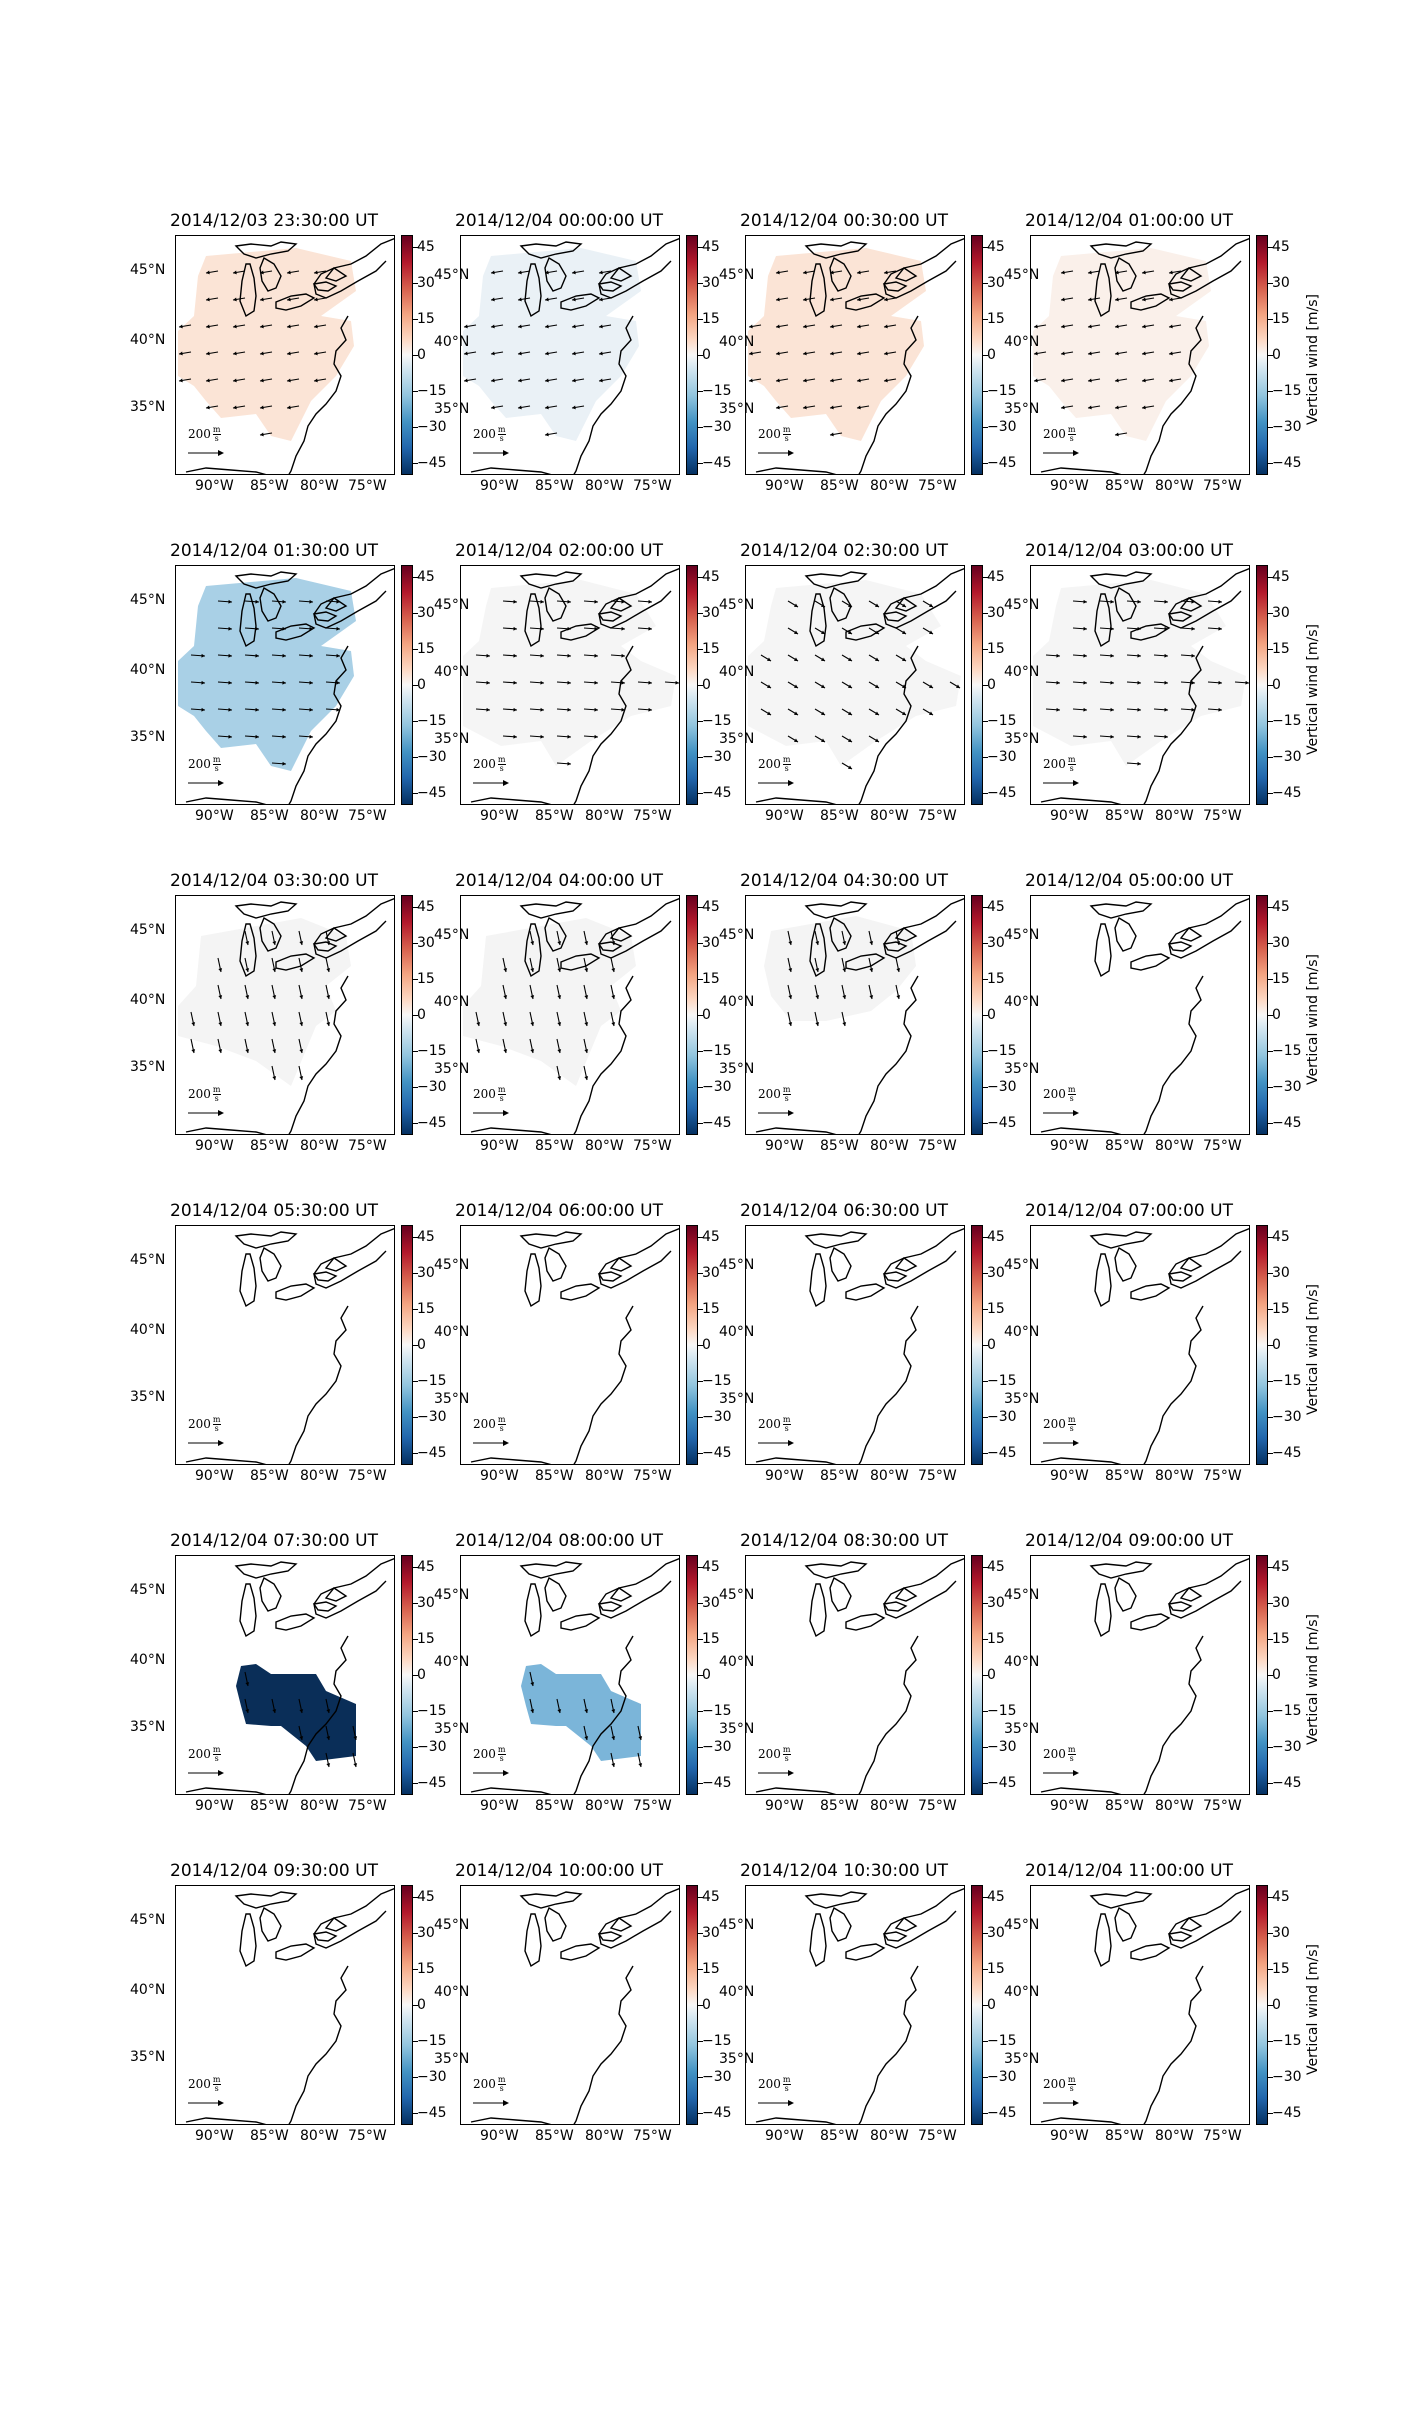  What do you see at coordinates (1002, 1087) in the screenshot?
I see `colorbar-tick-label: −30` at bounding box center [1002, 1087].